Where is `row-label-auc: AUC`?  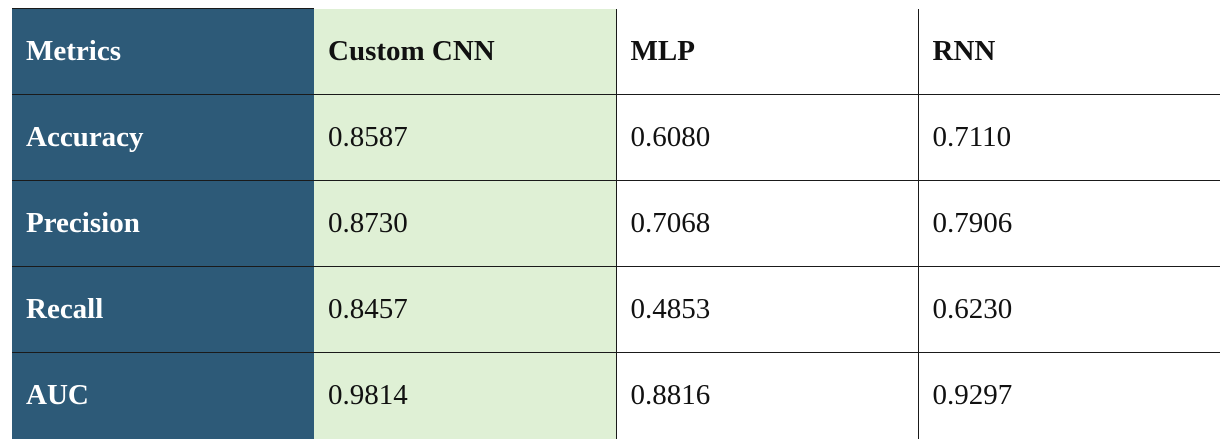 row-label-auc: AUC is located at coordinates (163, 395).